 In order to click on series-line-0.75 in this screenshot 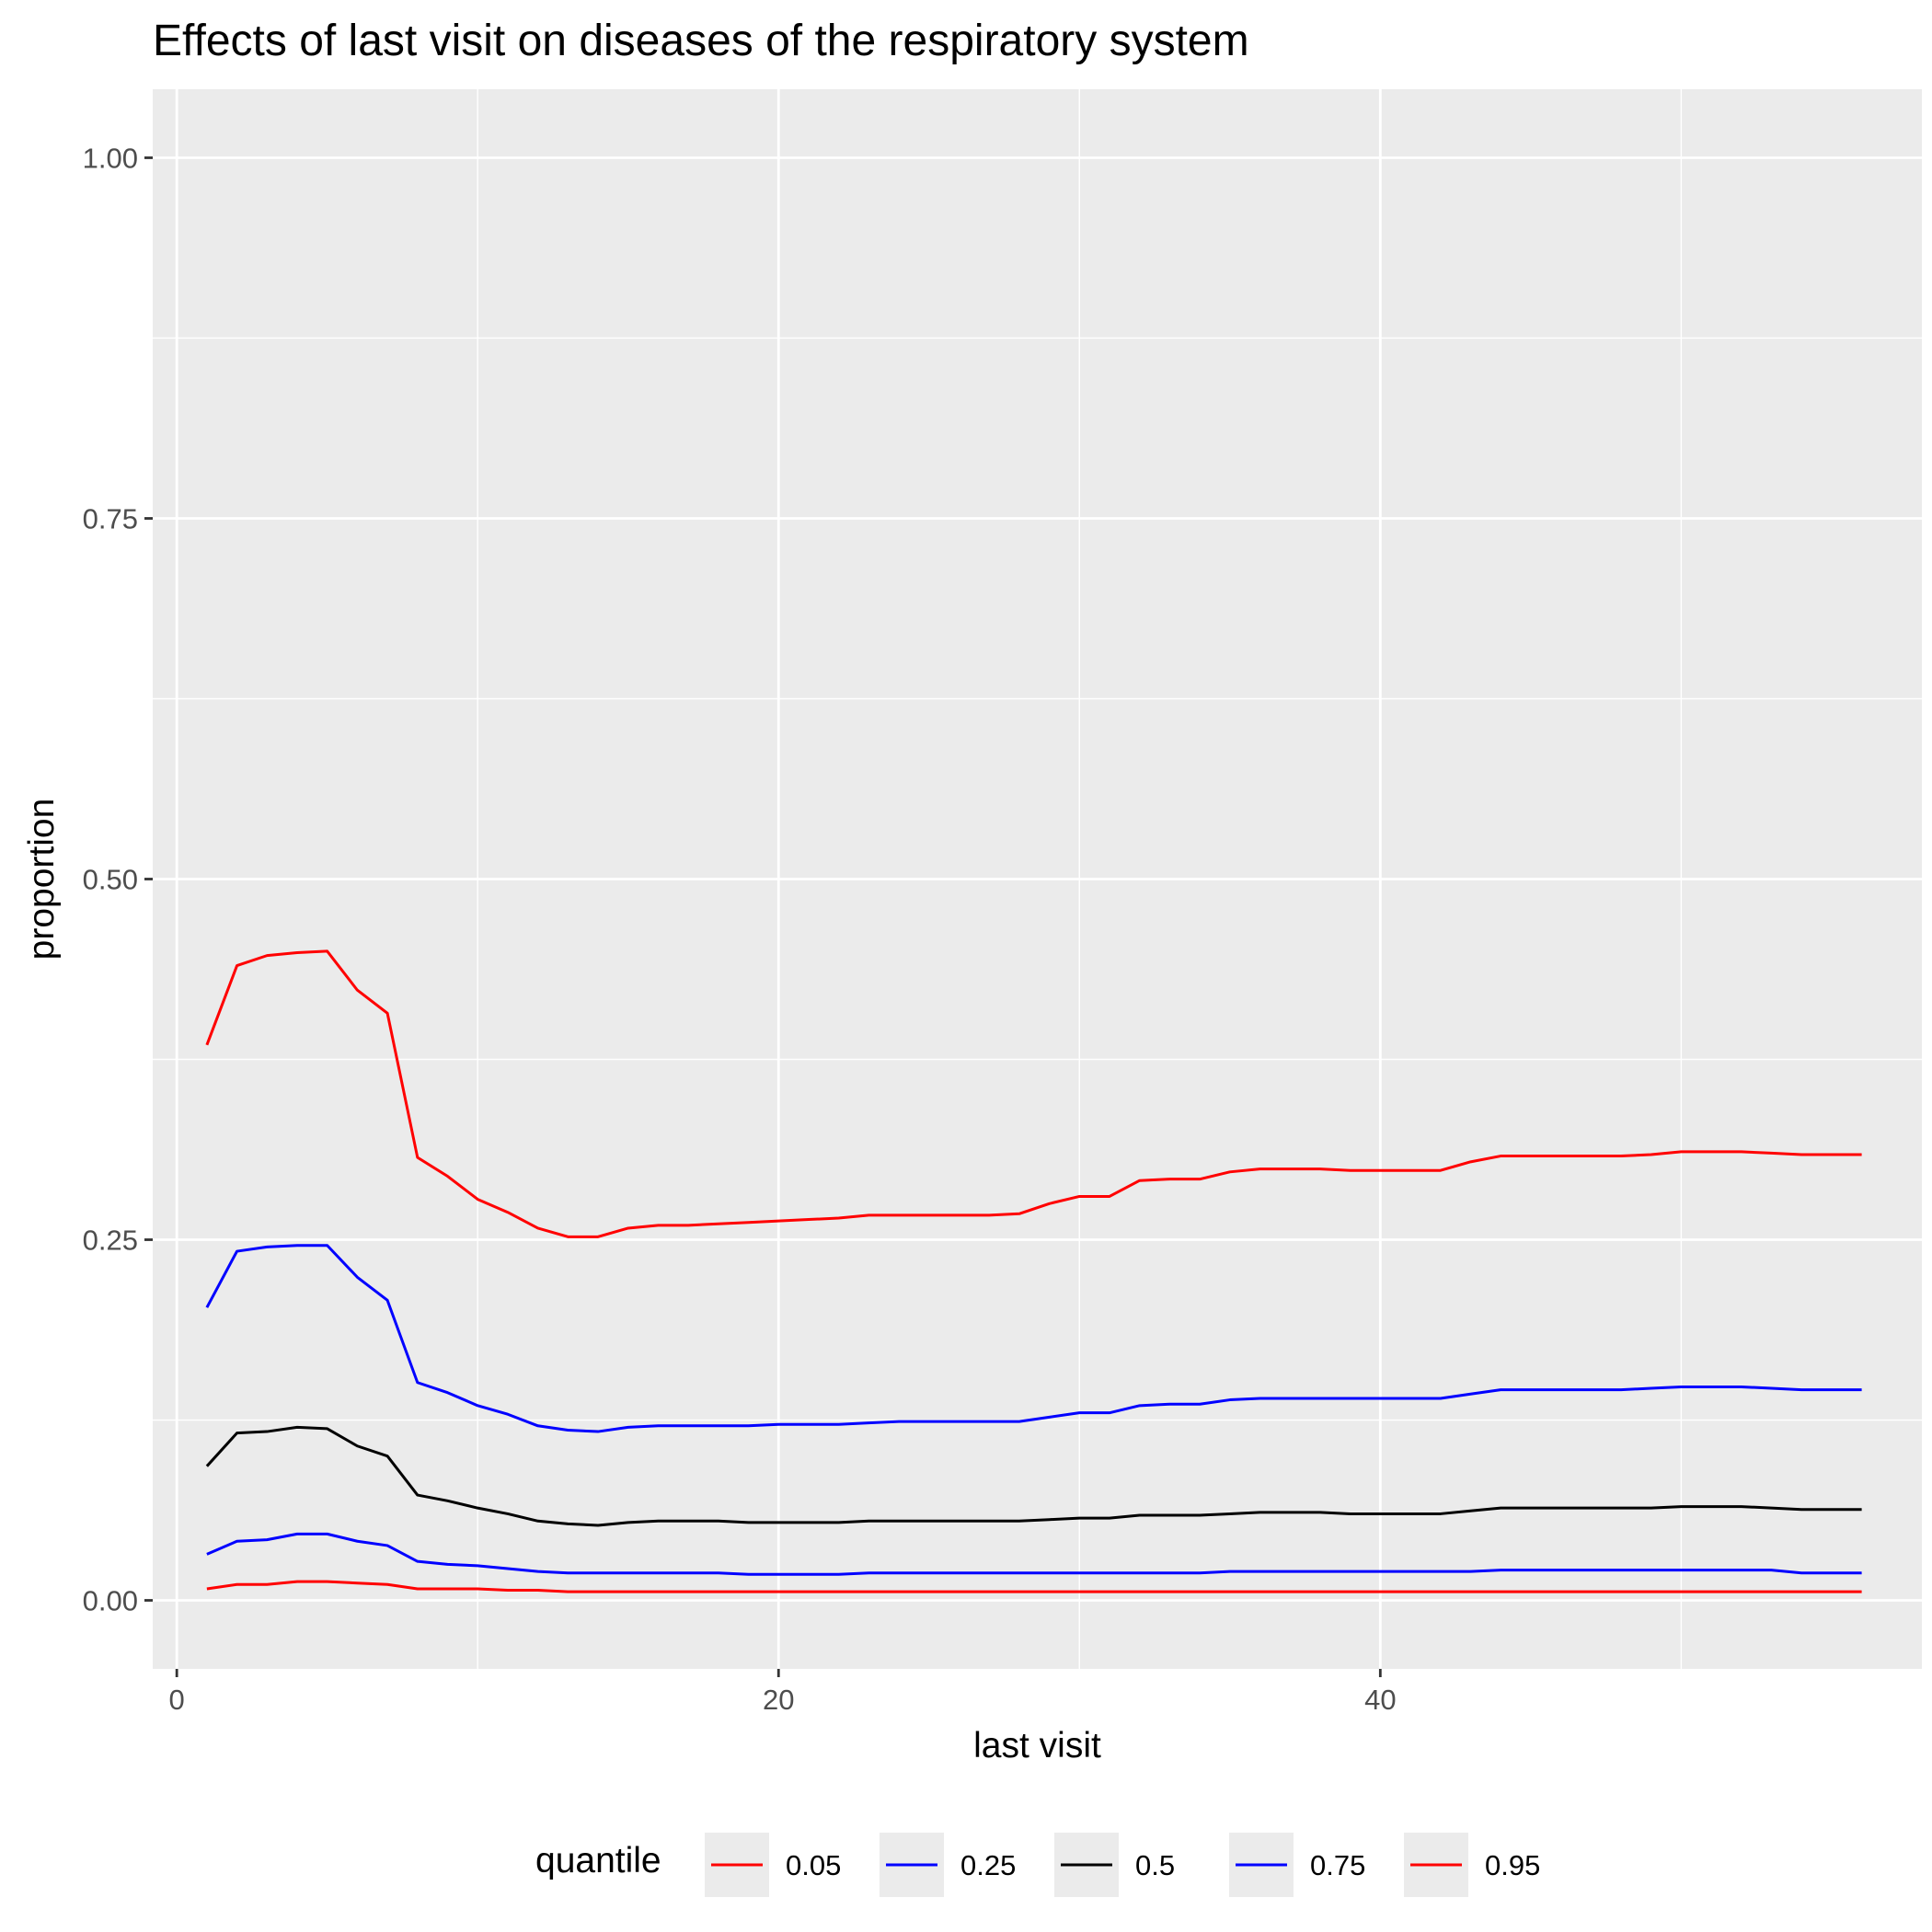, I will do `click(1034, 1554)`.